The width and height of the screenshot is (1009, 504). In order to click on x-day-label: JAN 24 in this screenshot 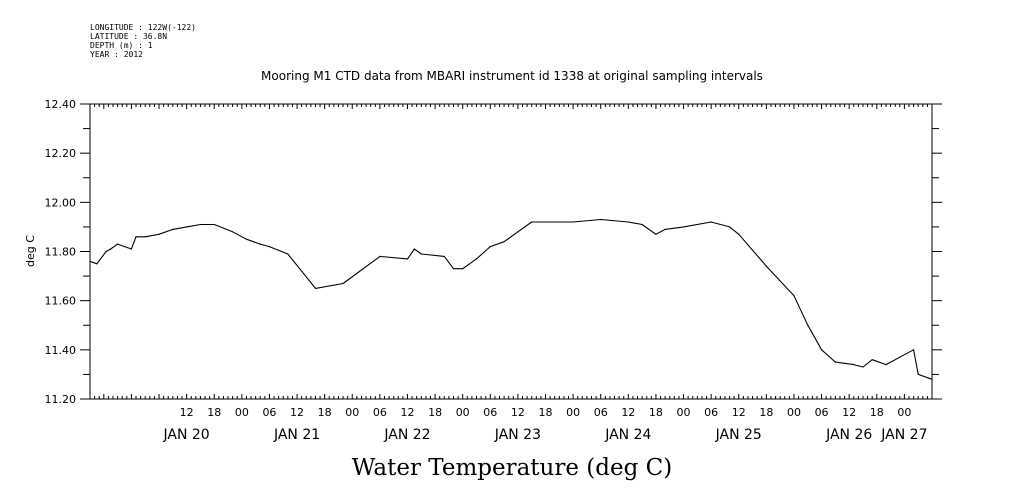, I will do `click(627, 435)`.